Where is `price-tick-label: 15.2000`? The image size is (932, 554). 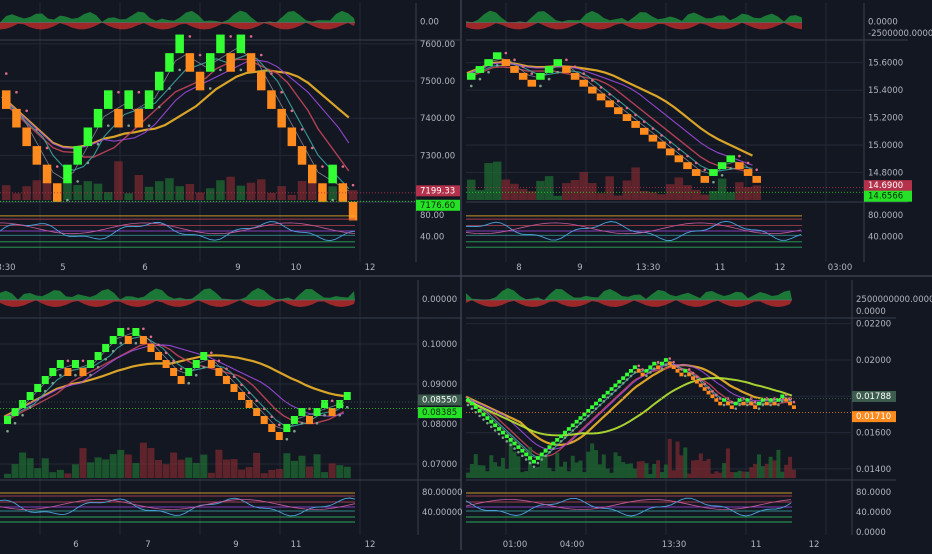
price-tick-label: 15.2000 is located at coordinates (885, 119).